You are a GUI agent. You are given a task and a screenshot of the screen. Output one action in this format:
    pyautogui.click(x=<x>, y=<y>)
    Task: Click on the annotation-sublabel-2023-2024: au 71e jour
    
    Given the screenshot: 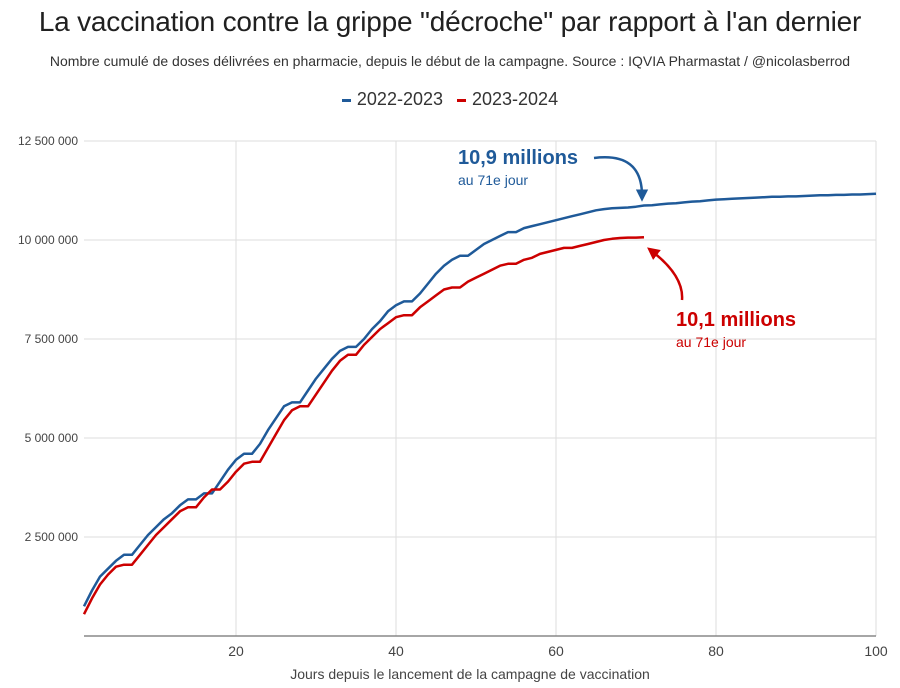 What is the action you would take?
    pyautogui.click(x=711, y=342)
    